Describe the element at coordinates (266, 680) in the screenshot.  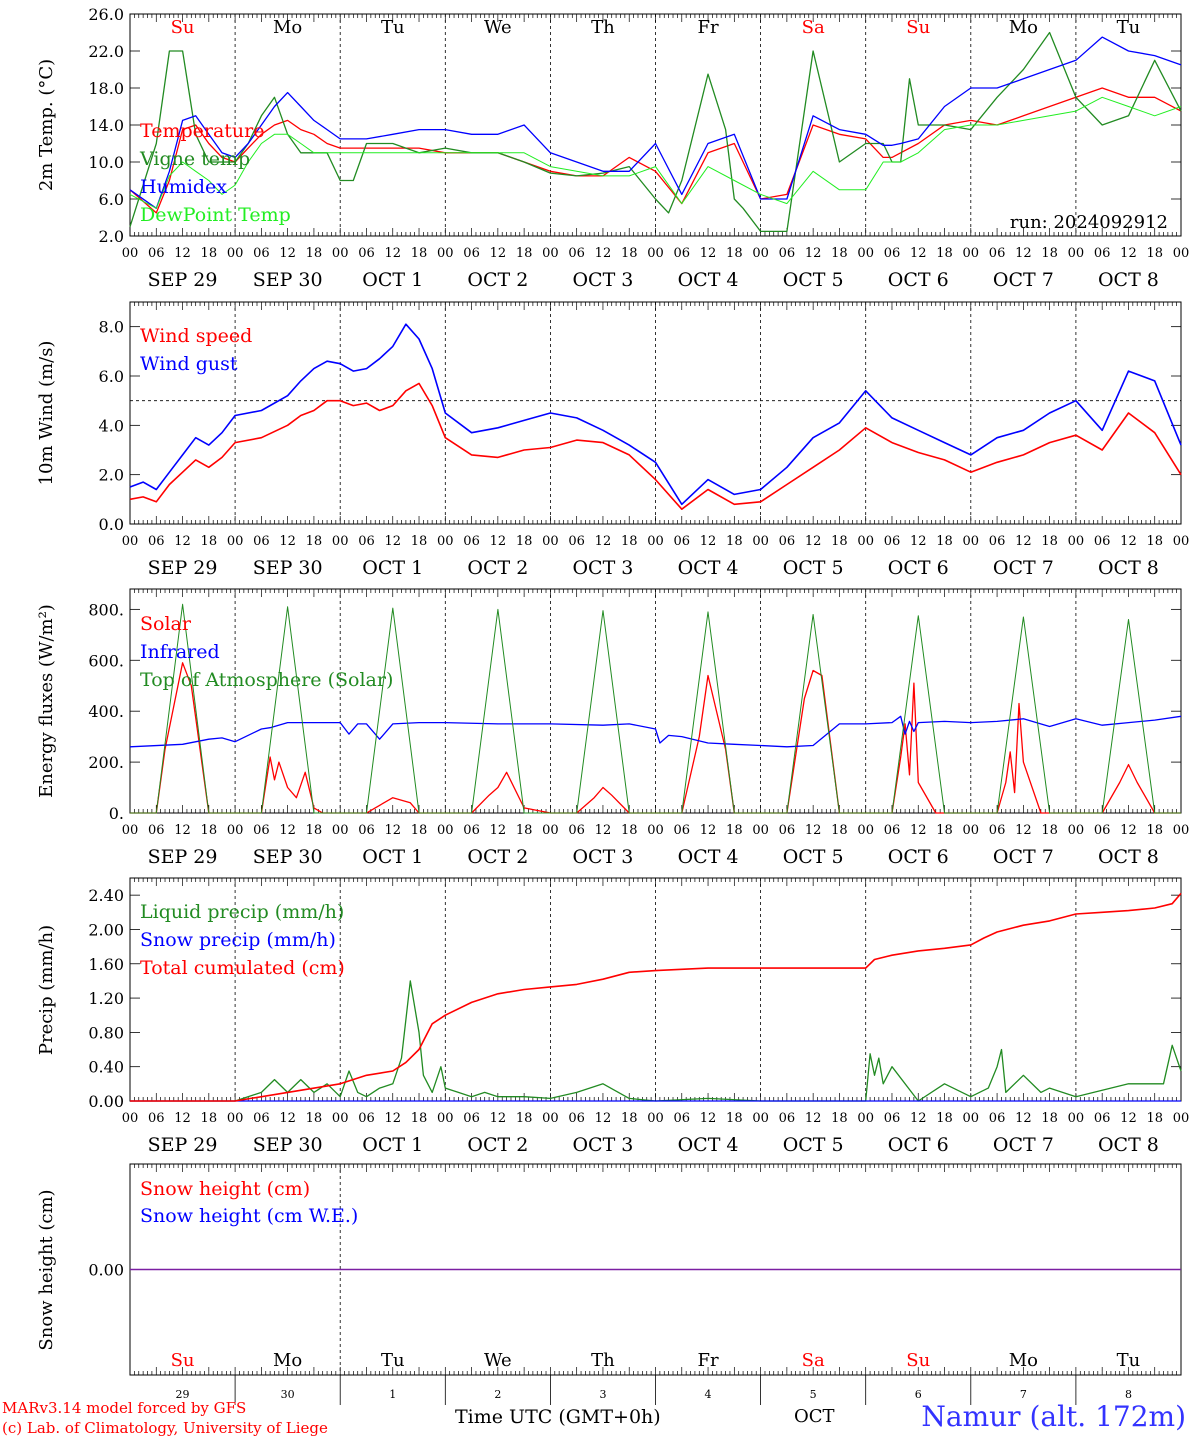
I see `p2-legend-entry: Top of Atmosphere (Solar)` at that location.